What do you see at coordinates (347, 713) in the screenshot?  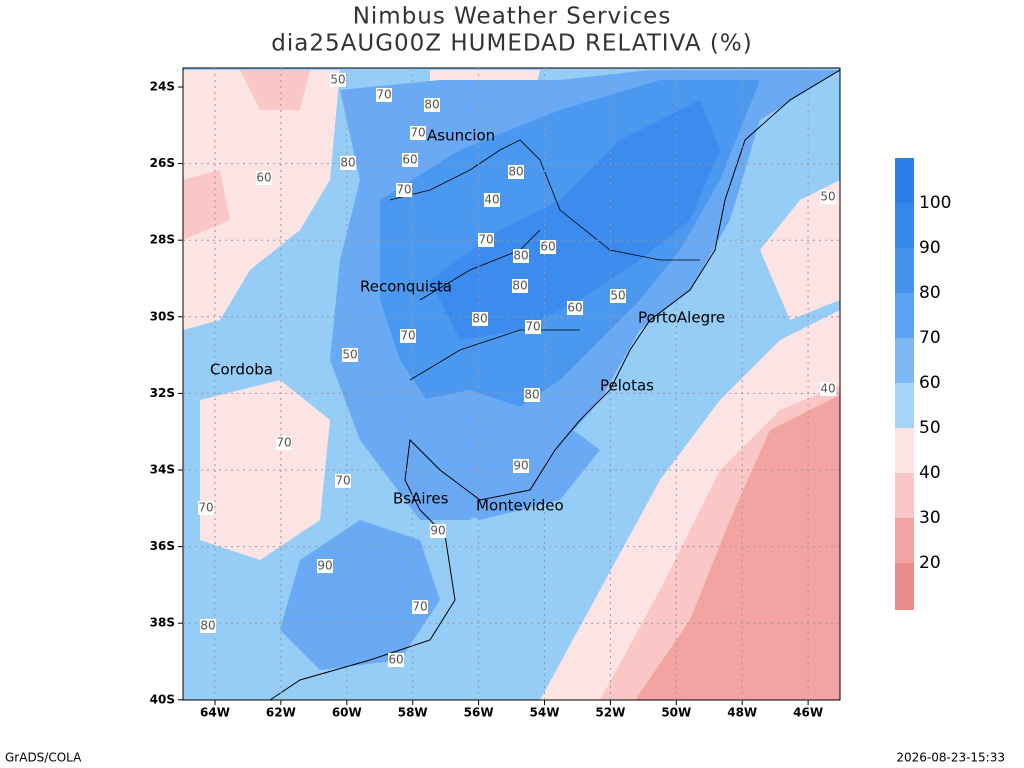 I see `lon-label: 60W` at bounding box center [347, 713].